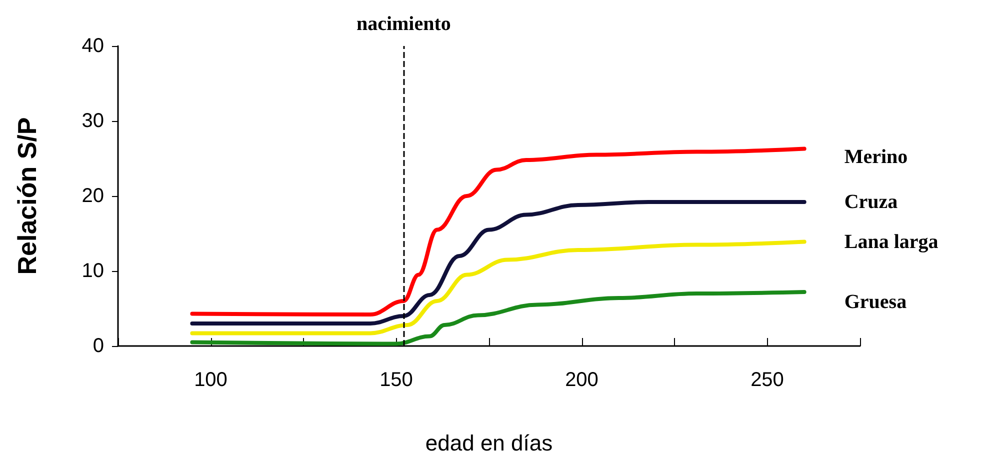  I want to click on x-tick-label: 250, so click(767, 380).